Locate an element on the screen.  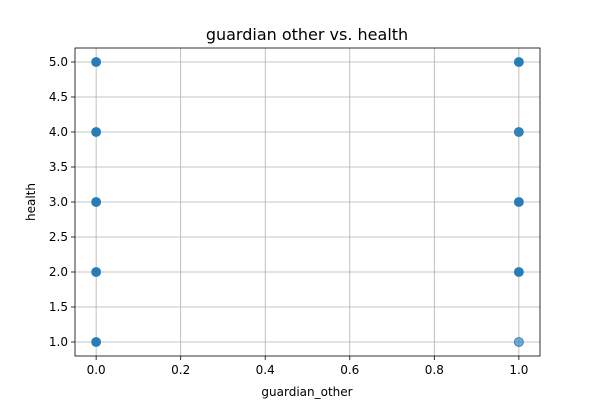
y-tick-label: 2.0 is located at coordinates (58, 272).